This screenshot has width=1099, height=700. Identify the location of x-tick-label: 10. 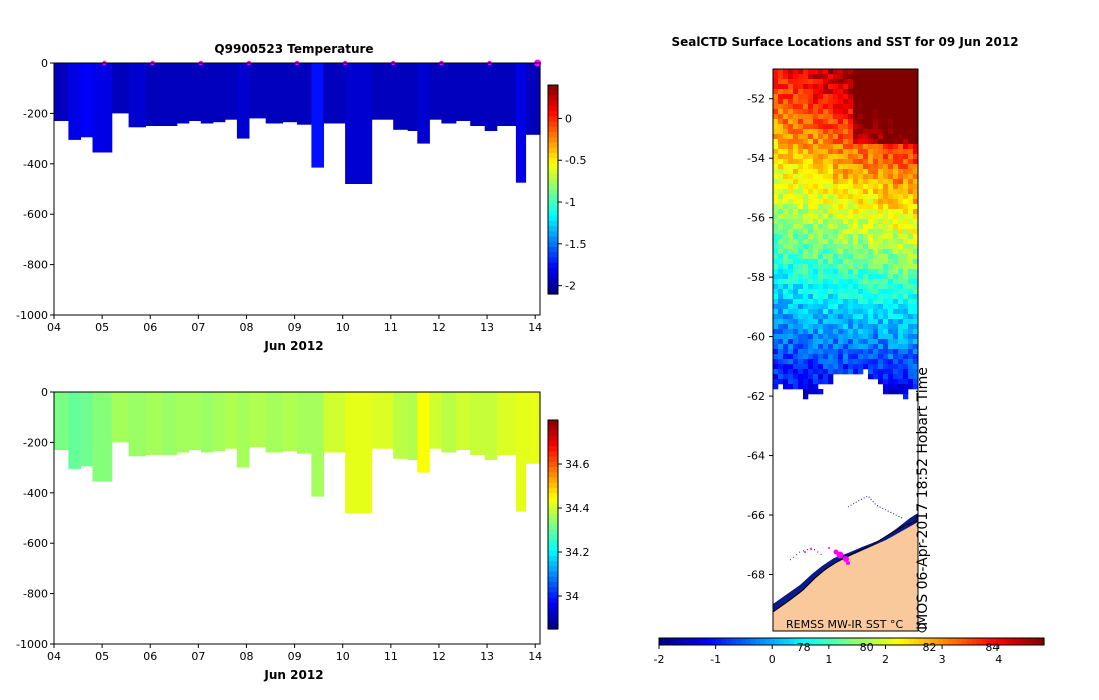
(343, 656).